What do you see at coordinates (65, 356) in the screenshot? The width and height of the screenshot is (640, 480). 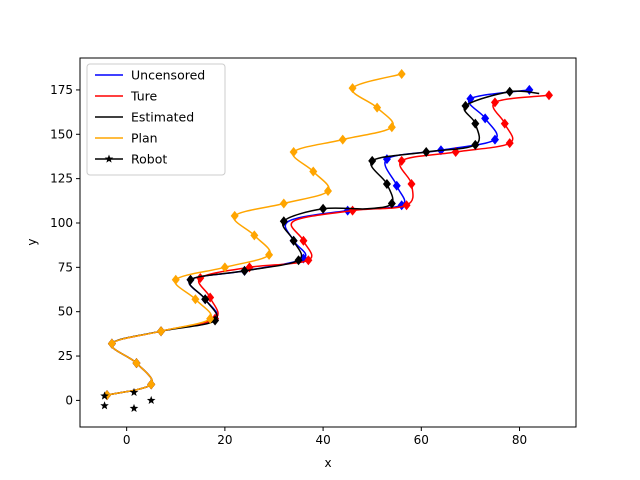 I see `y-tick-label: 25` at bounding box center [65, 356].